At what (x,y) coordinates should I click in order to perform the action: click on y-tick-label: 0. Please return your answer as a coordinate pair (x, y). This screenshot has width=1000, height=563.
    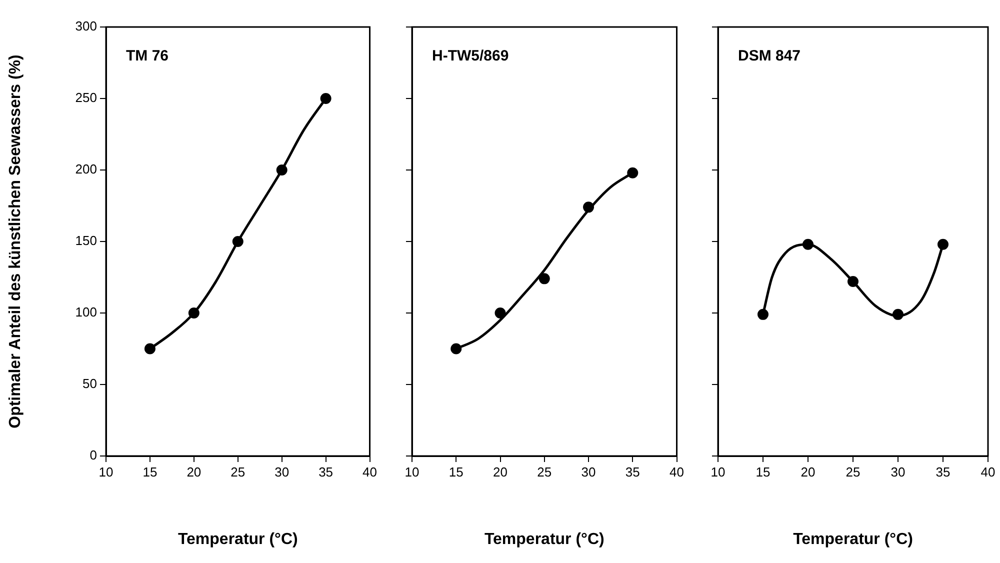
    Looking at the image, I should click on (93, 455).